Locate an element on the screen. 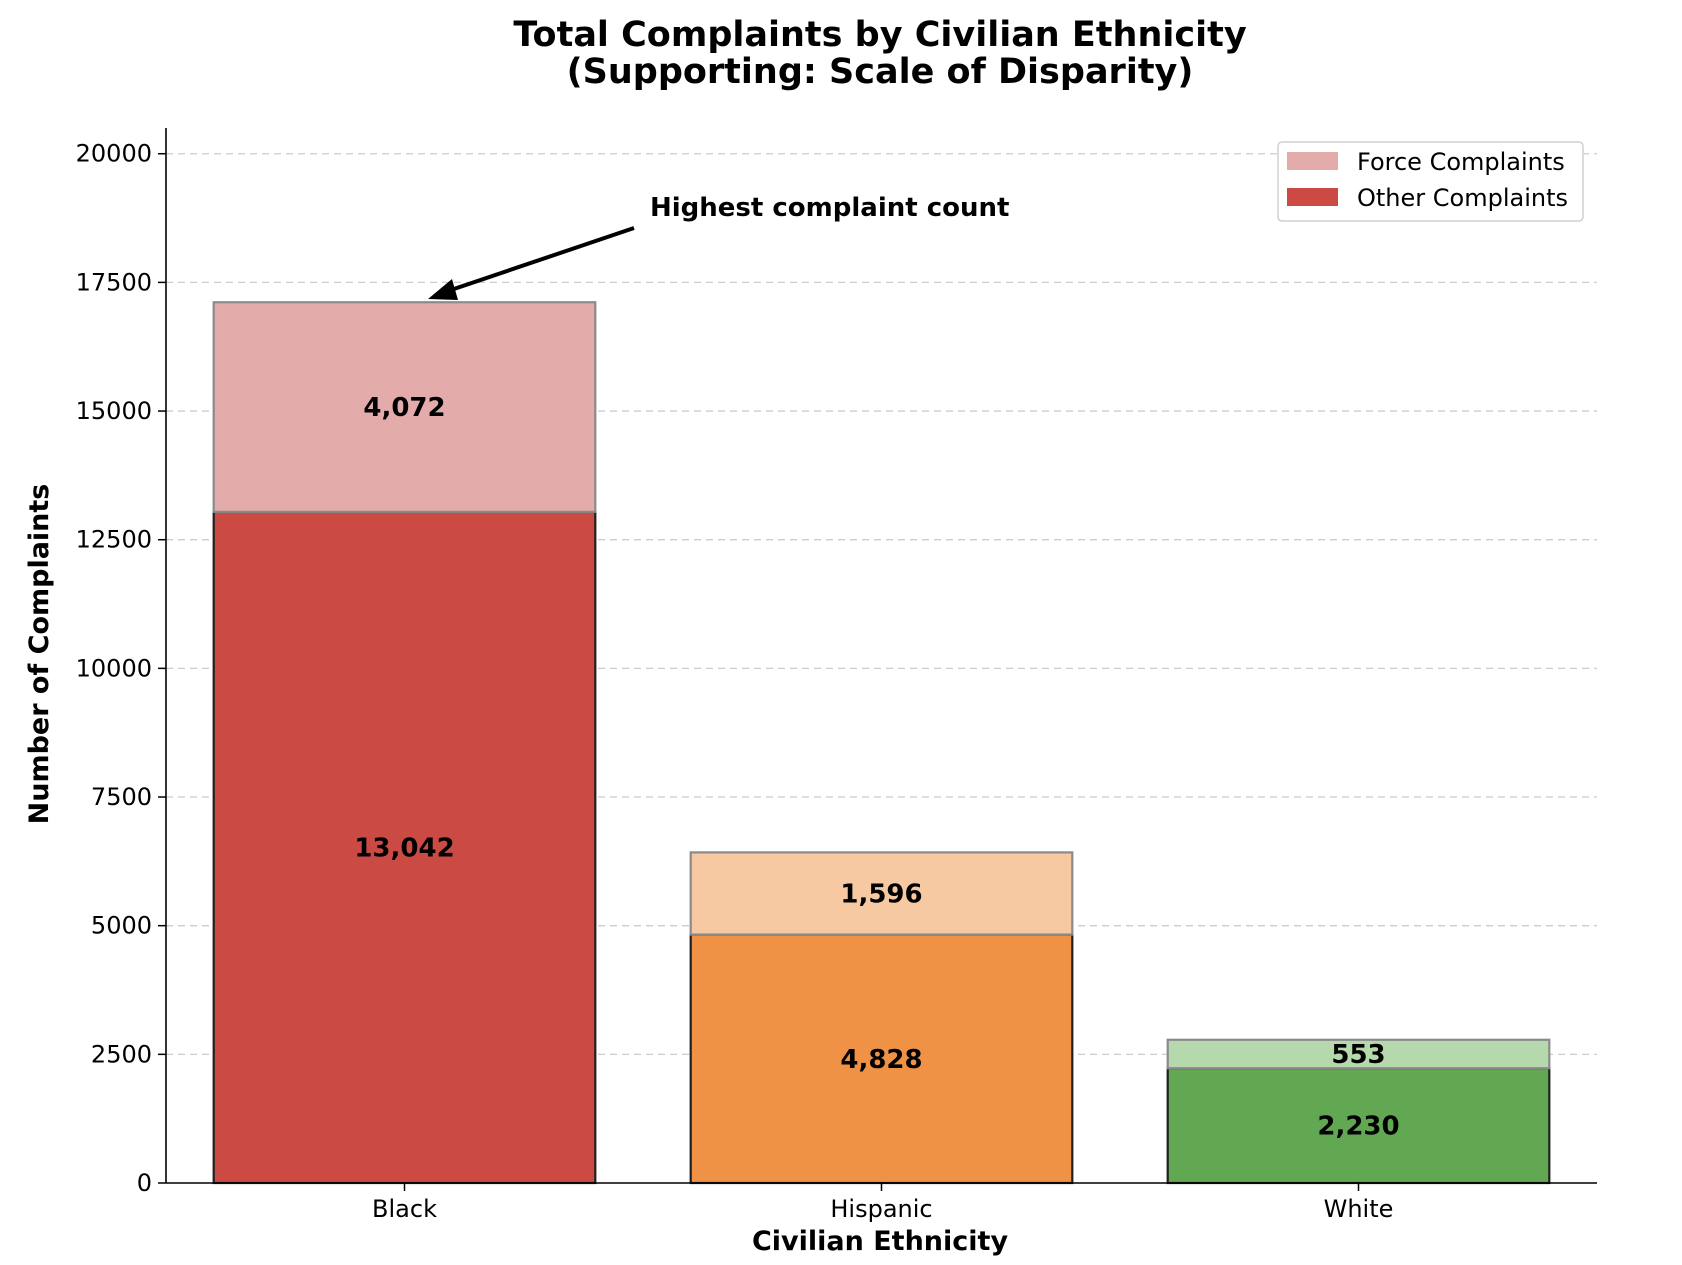  data-label-other: 2,230 is located at coordinates (1358, 1127).